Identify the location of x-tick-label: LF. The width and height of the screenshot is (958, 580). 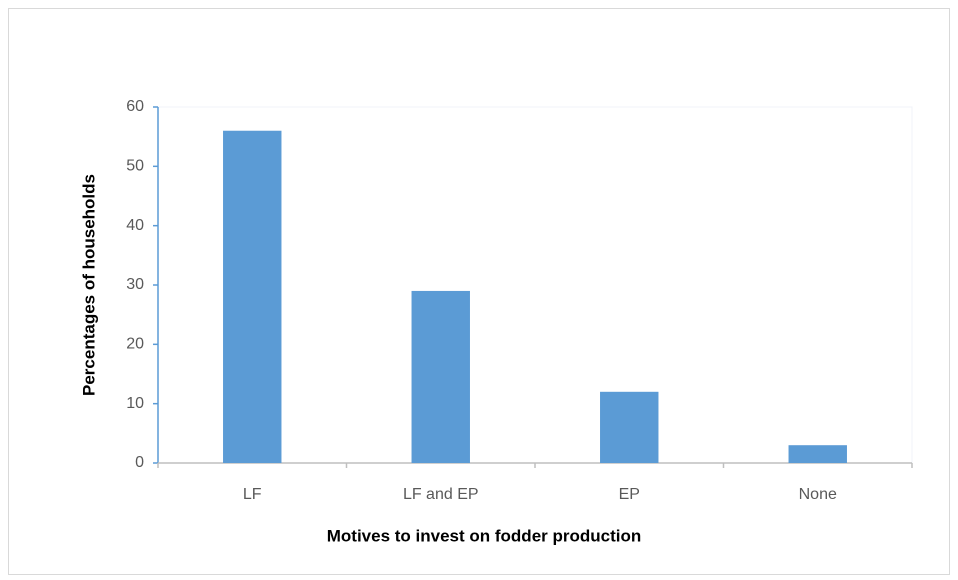
(252, 494).